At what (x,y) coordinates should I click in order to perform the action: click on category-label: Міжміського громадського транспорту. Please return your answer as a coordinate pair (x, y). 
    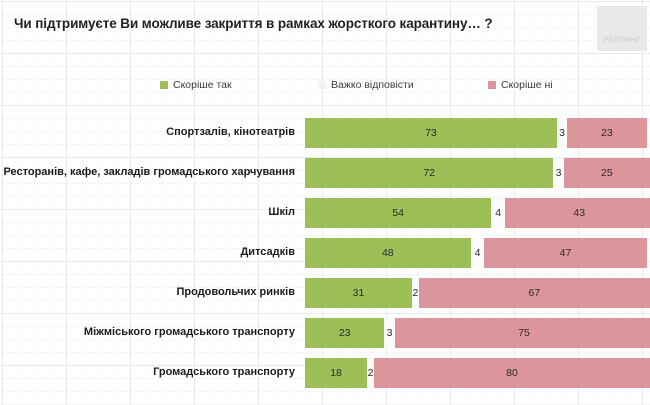
    Looking at the image, I should click on (189, 332).